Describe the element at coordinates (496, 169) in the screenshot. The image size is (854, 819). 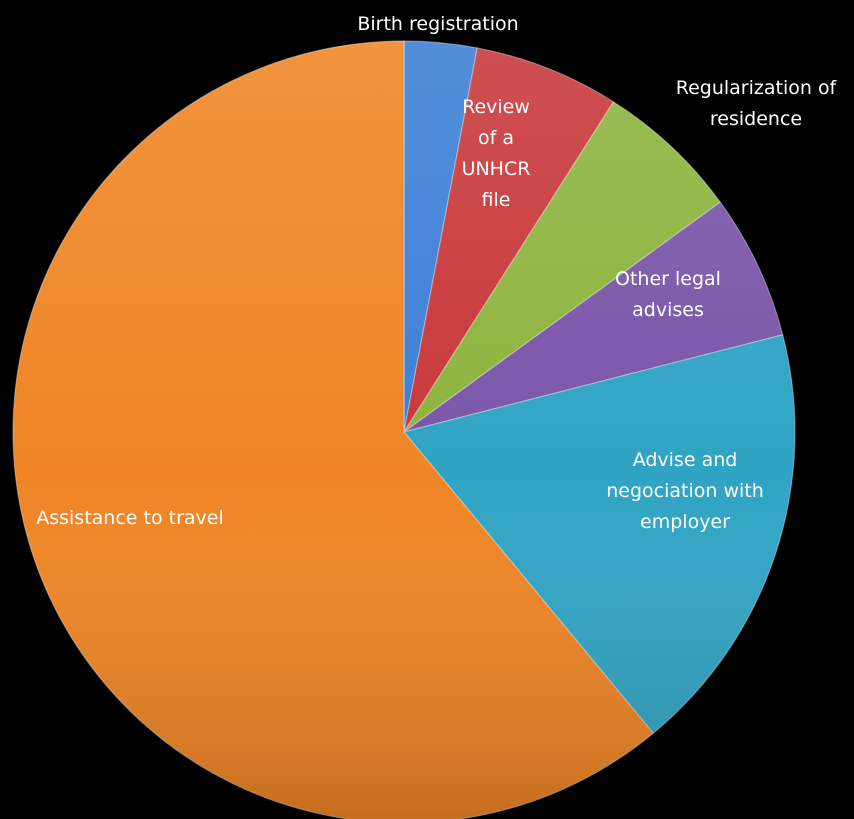
I see `slice-label-line: UNHCR` at that location.